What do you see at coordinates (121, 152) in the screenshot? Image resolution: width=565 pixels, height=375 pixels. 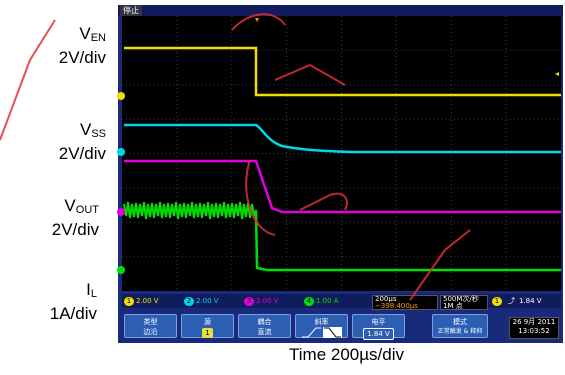 I see `ch2-ground-marker` at bounding box center [121, 152].